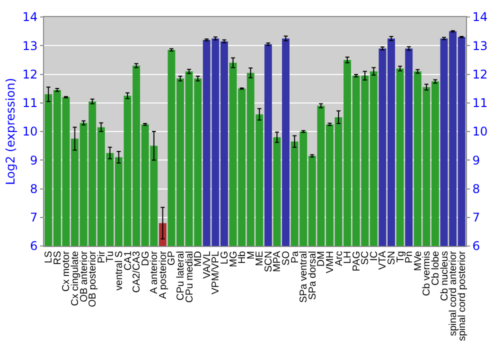 This screenshot has width=500, height=350. Describe the element at coordinates (286, 258) in the screenshot. I see `x-tick-label: SO` at that location.